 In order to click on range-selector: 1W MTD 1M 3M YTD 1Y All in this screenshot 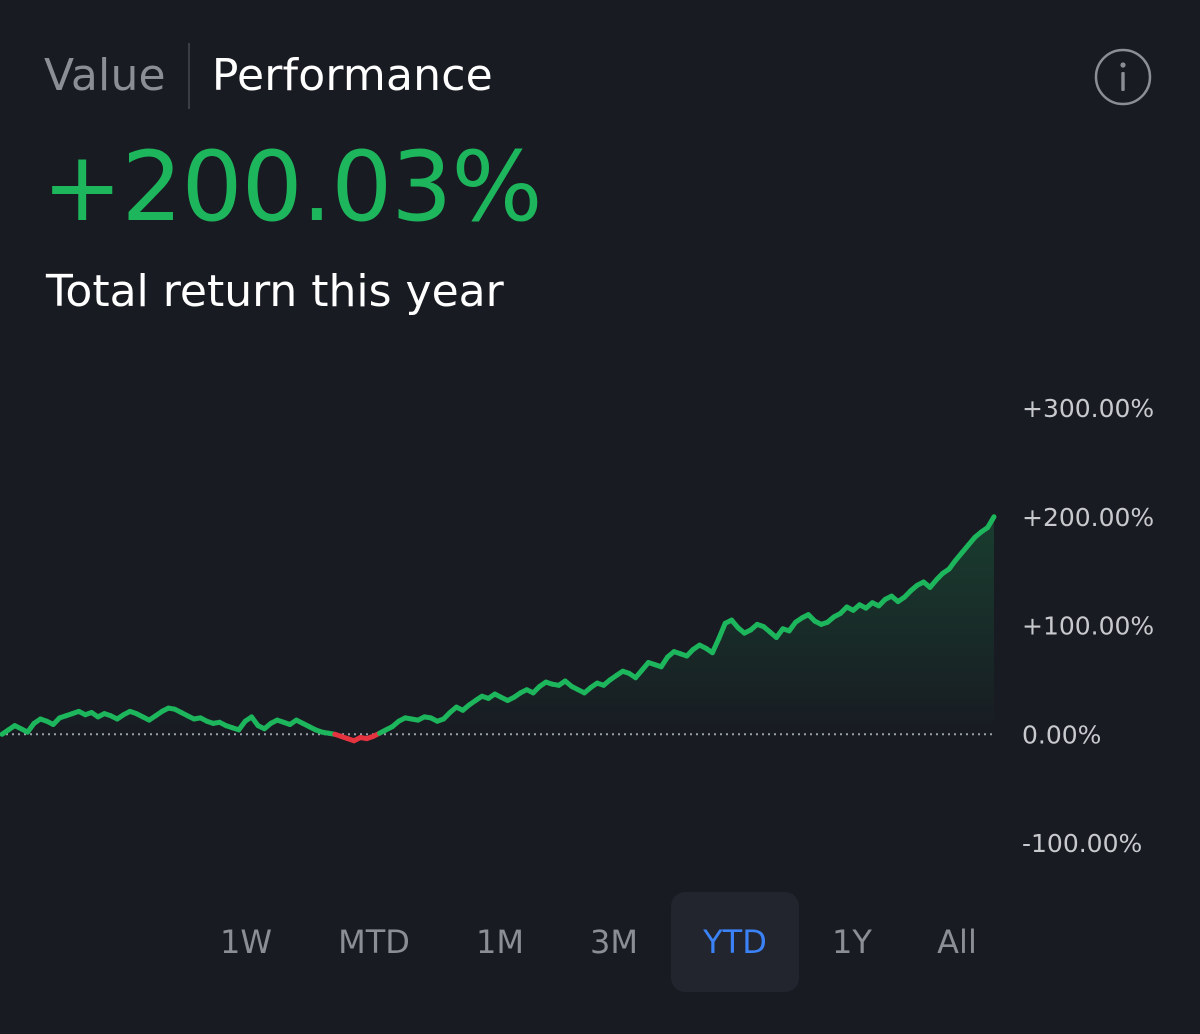, I will do `click(600, 942)`.